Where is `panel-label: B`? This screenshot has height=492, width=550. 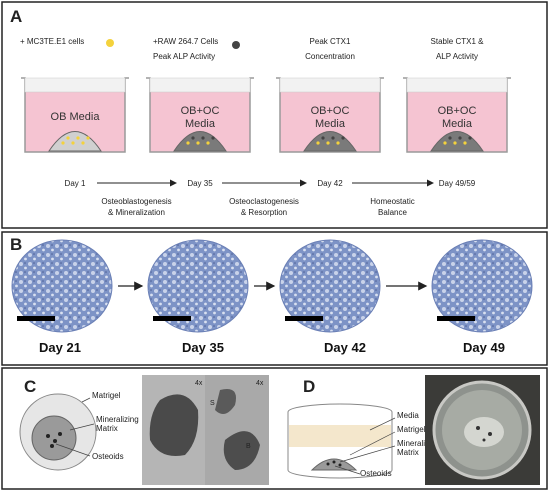 panel-label: B is located at coordinates (16, 244).